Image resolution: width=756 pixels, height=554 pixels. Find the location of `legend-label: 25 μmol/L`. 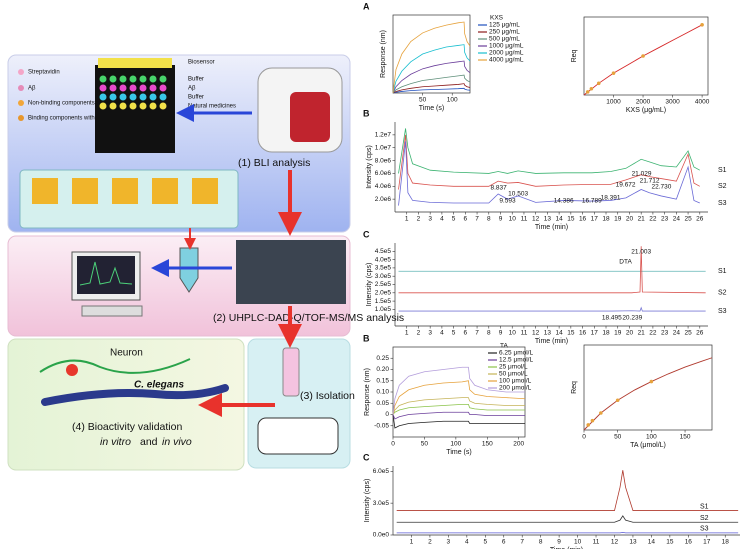

legend-label: 25 μmol/L is located at coordinates (513, 367).